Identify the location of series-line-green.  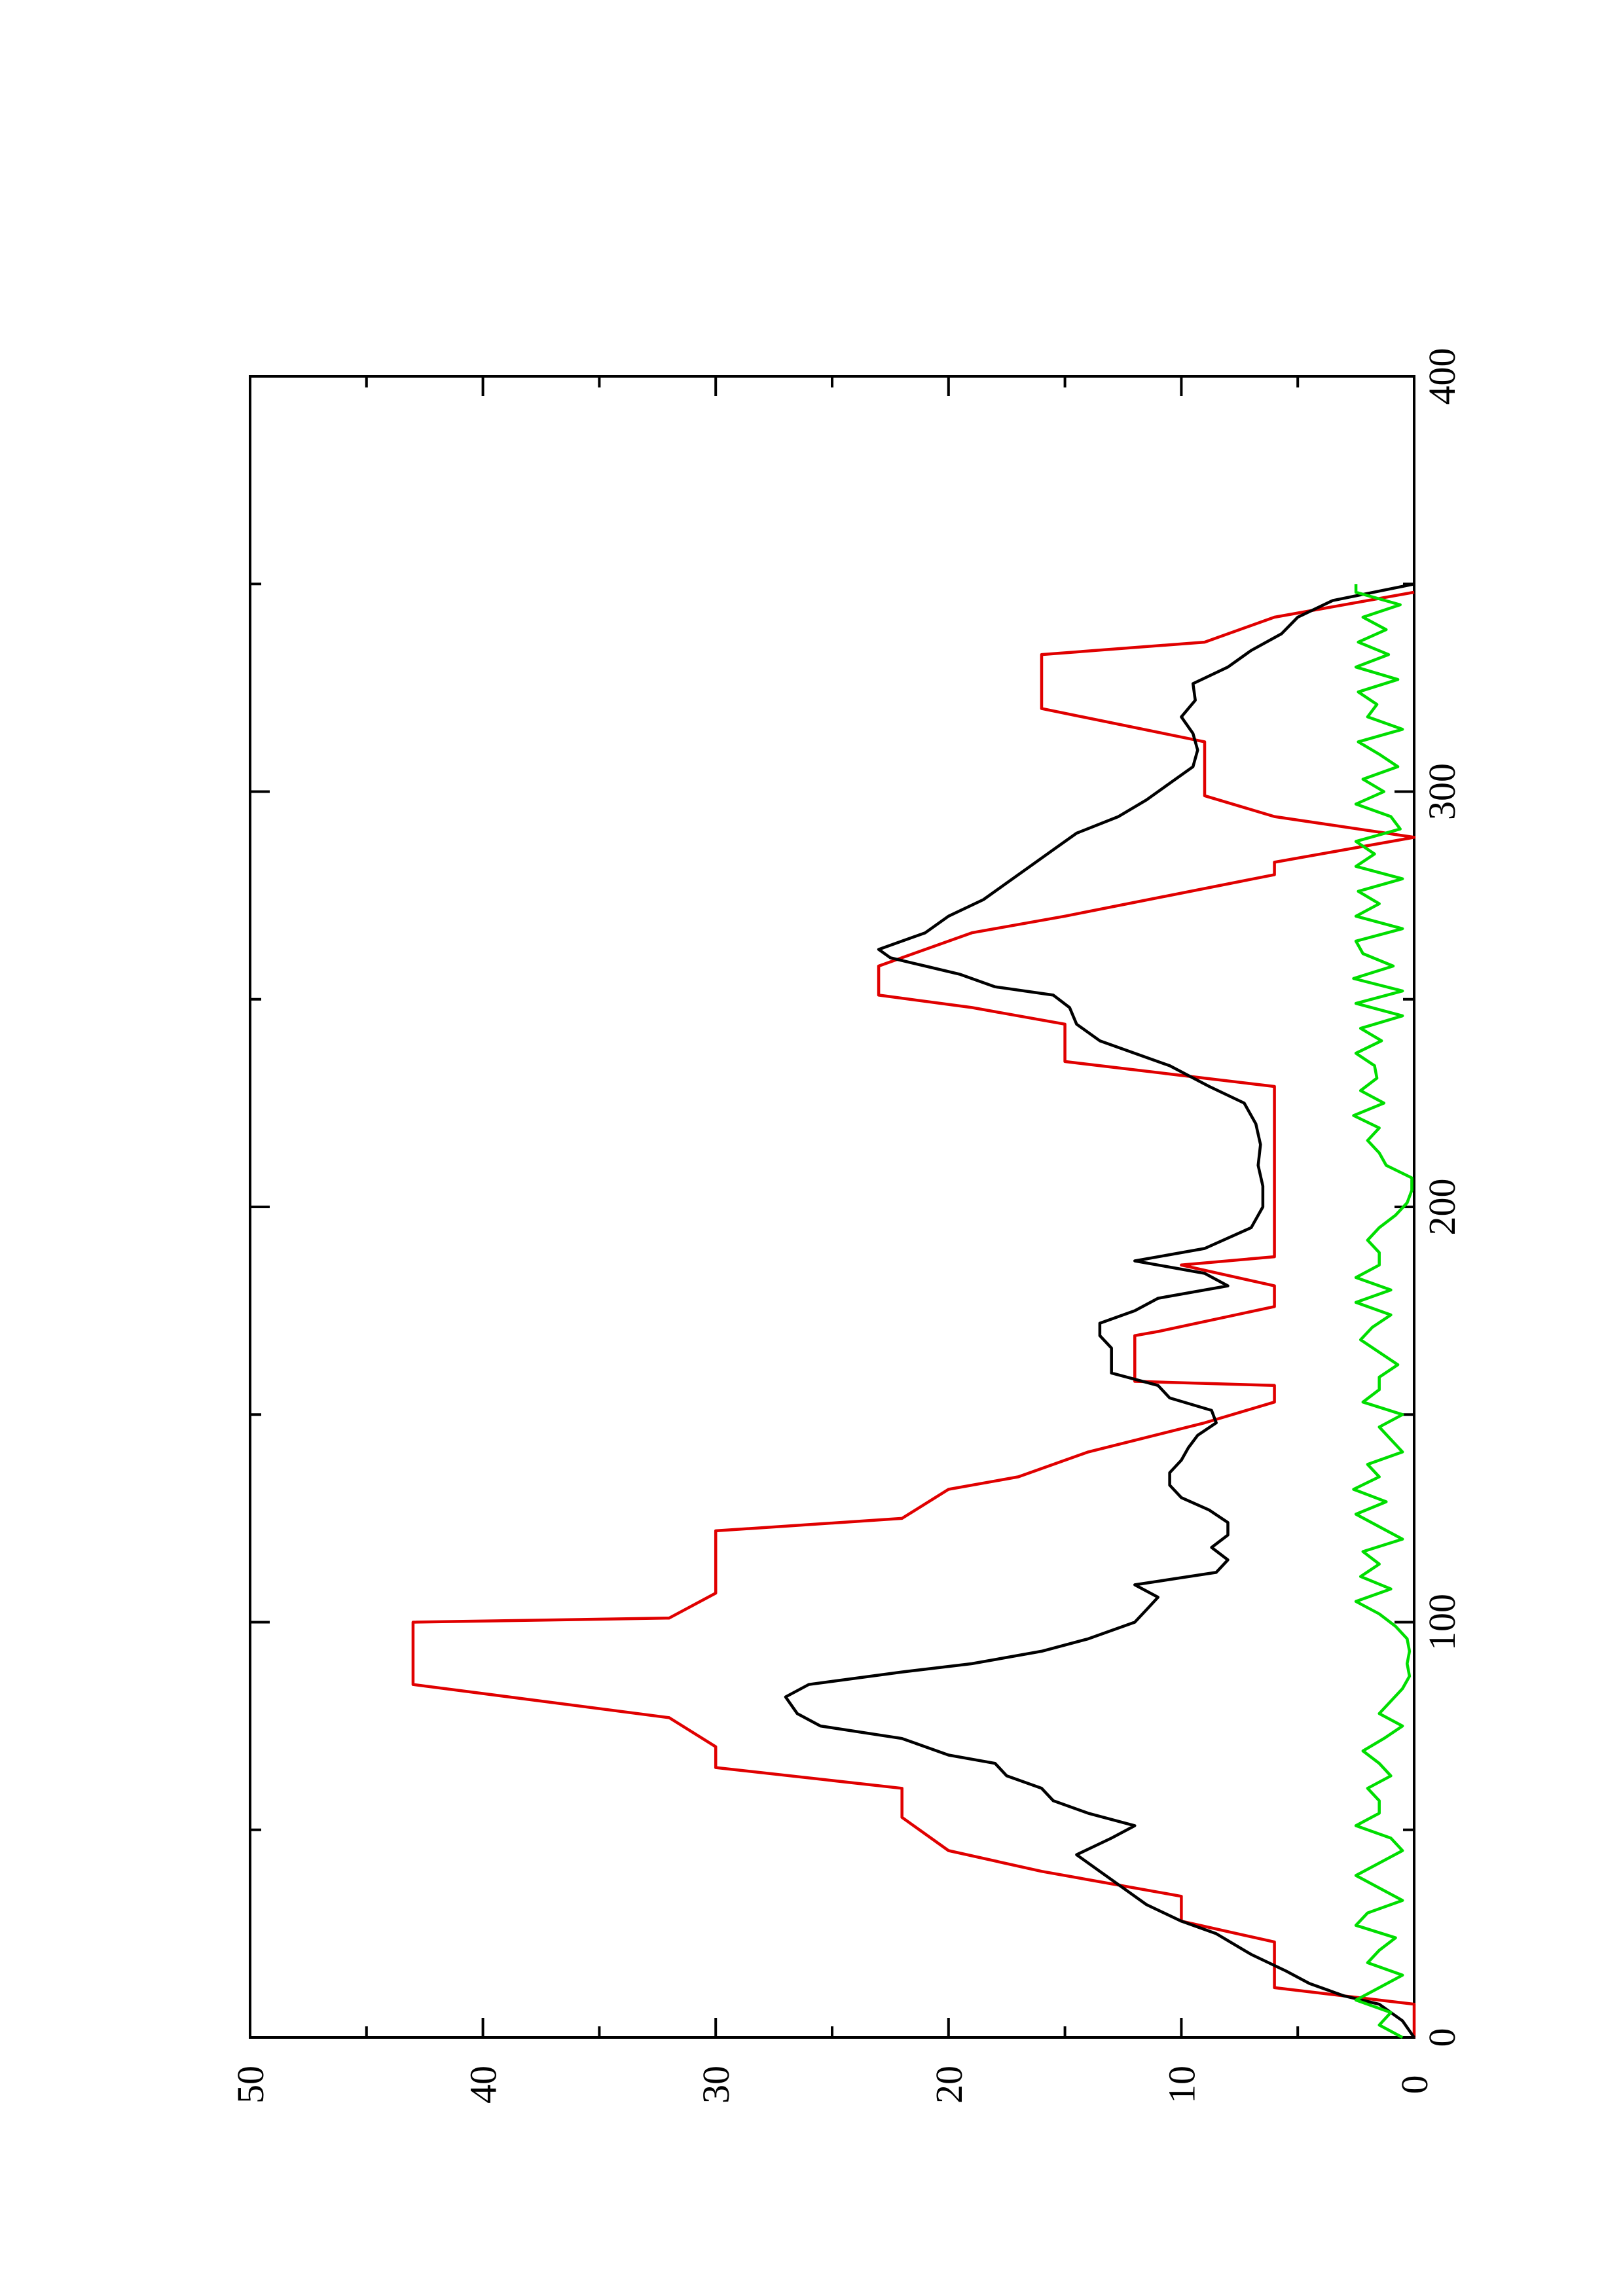
(1382, 1311).